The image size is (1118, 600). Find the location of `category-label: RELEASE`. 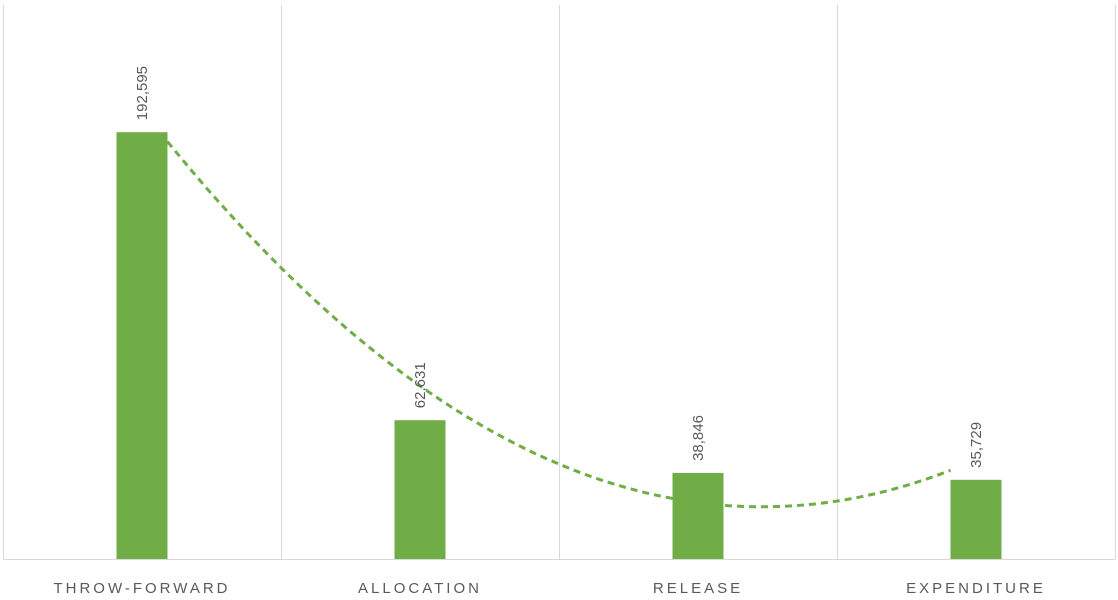

category-label: RELEASE is located at coordinates (698, 588).